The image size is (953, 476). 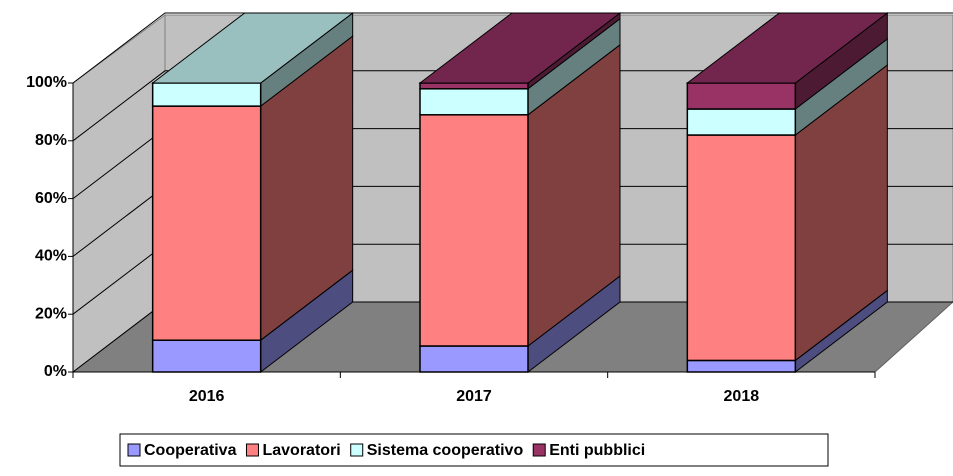 What do you see at coordinates (51, 140) in the screenshot?
I see `y-tick-label: 80%` at bounding box center [51, 140].